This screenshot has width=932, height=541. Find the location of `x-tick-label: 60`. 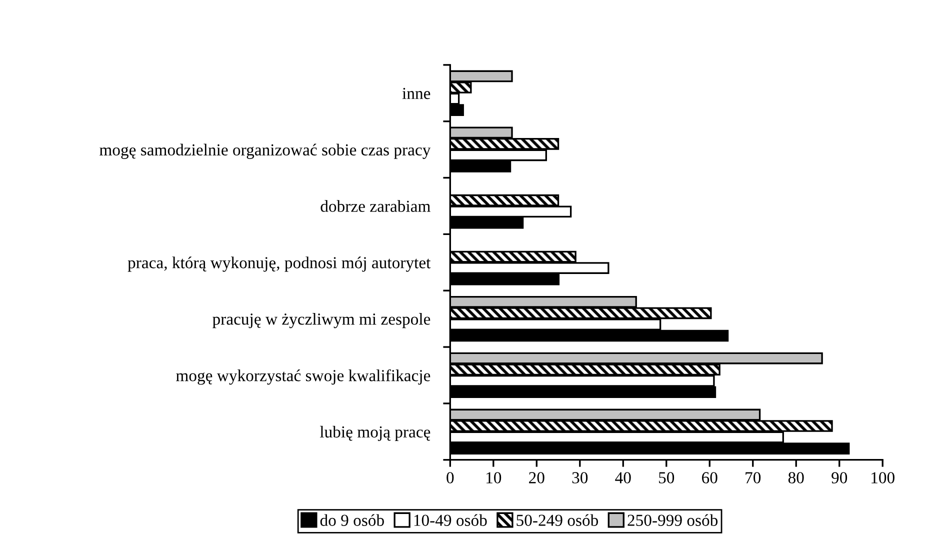

x-tick-label: 60 is located at coordinates (710, 478).